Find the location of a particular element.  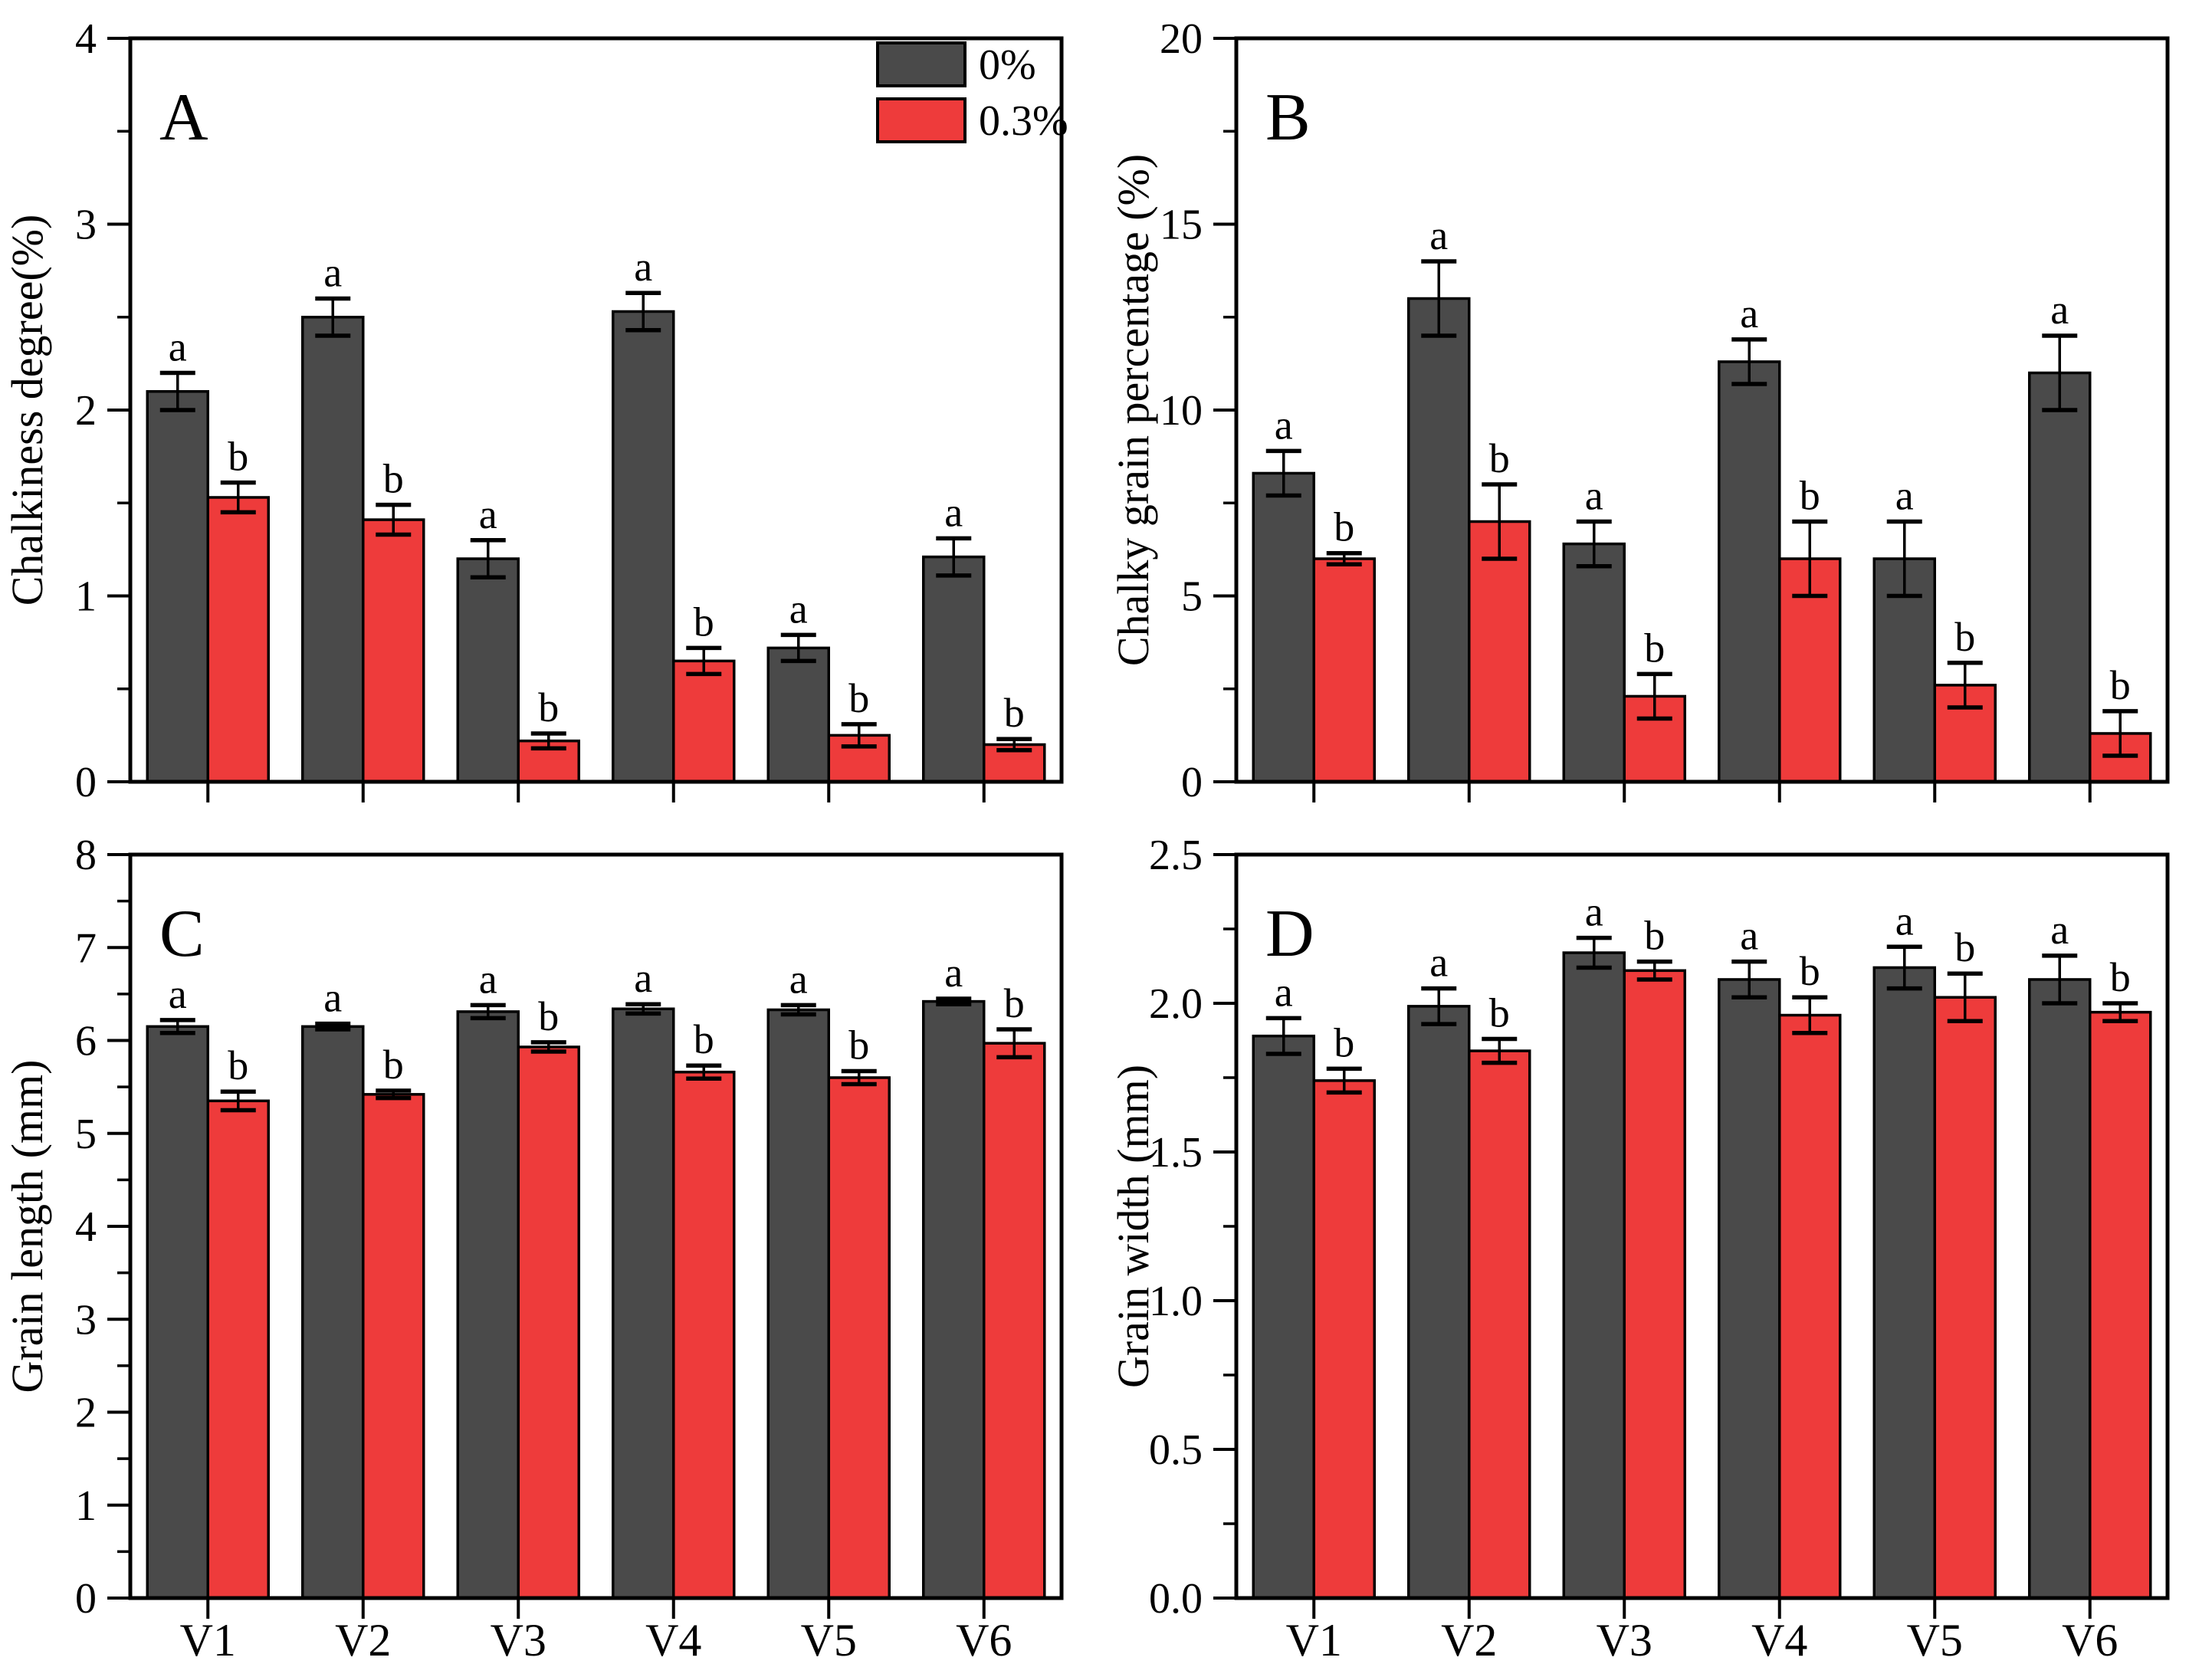

y-axis-title: Grain length (mm) is located at coordinates (27, 1226).